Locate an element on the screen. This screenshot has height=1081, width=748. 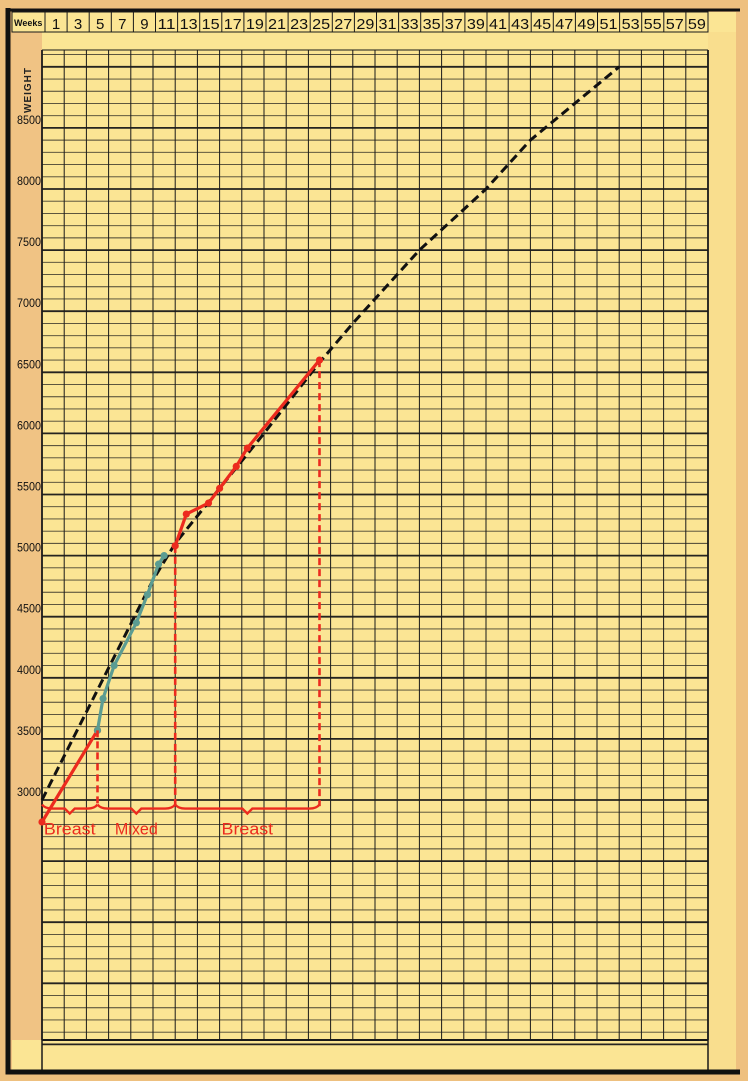
x-tick-label: 43 is located at coordinates (520, 24).